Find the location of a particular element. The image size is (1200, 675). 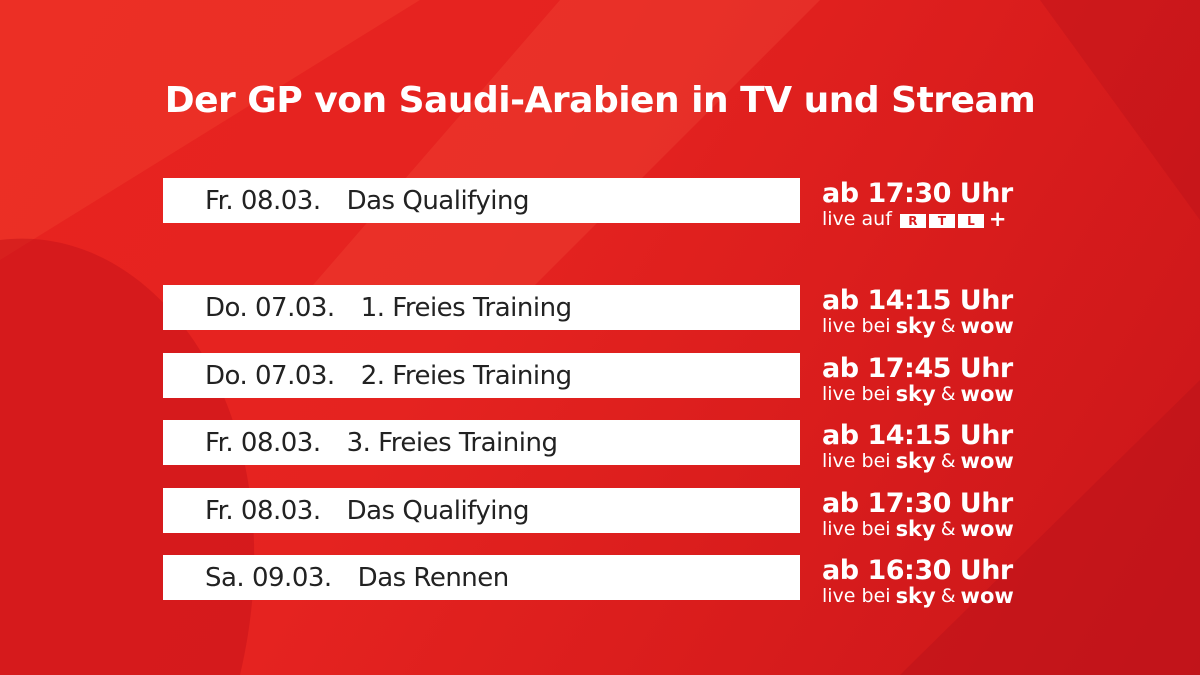

rtl-letter: T is located at coordinates (941, 221).